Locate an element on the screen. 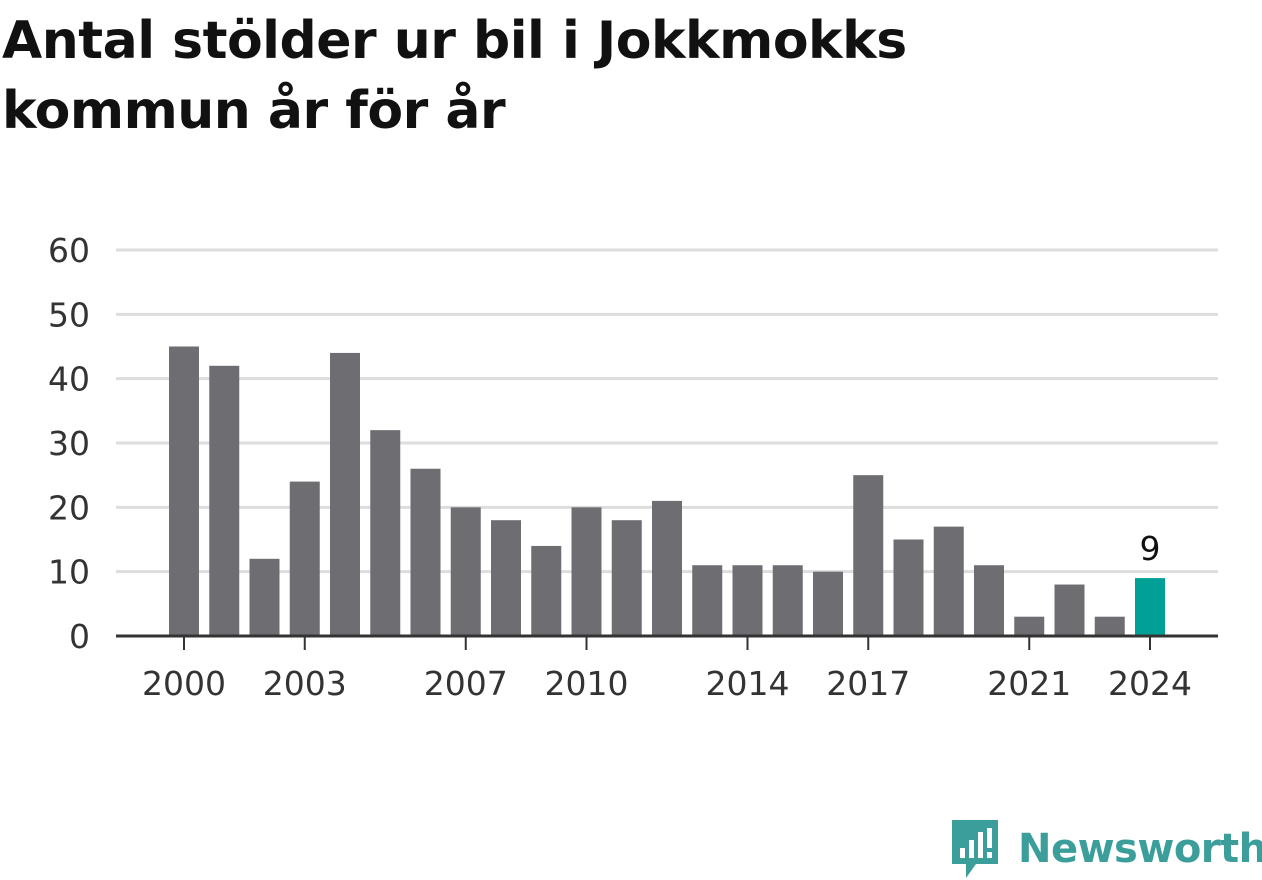  bar-2018 is located at coordinates (908, 587).